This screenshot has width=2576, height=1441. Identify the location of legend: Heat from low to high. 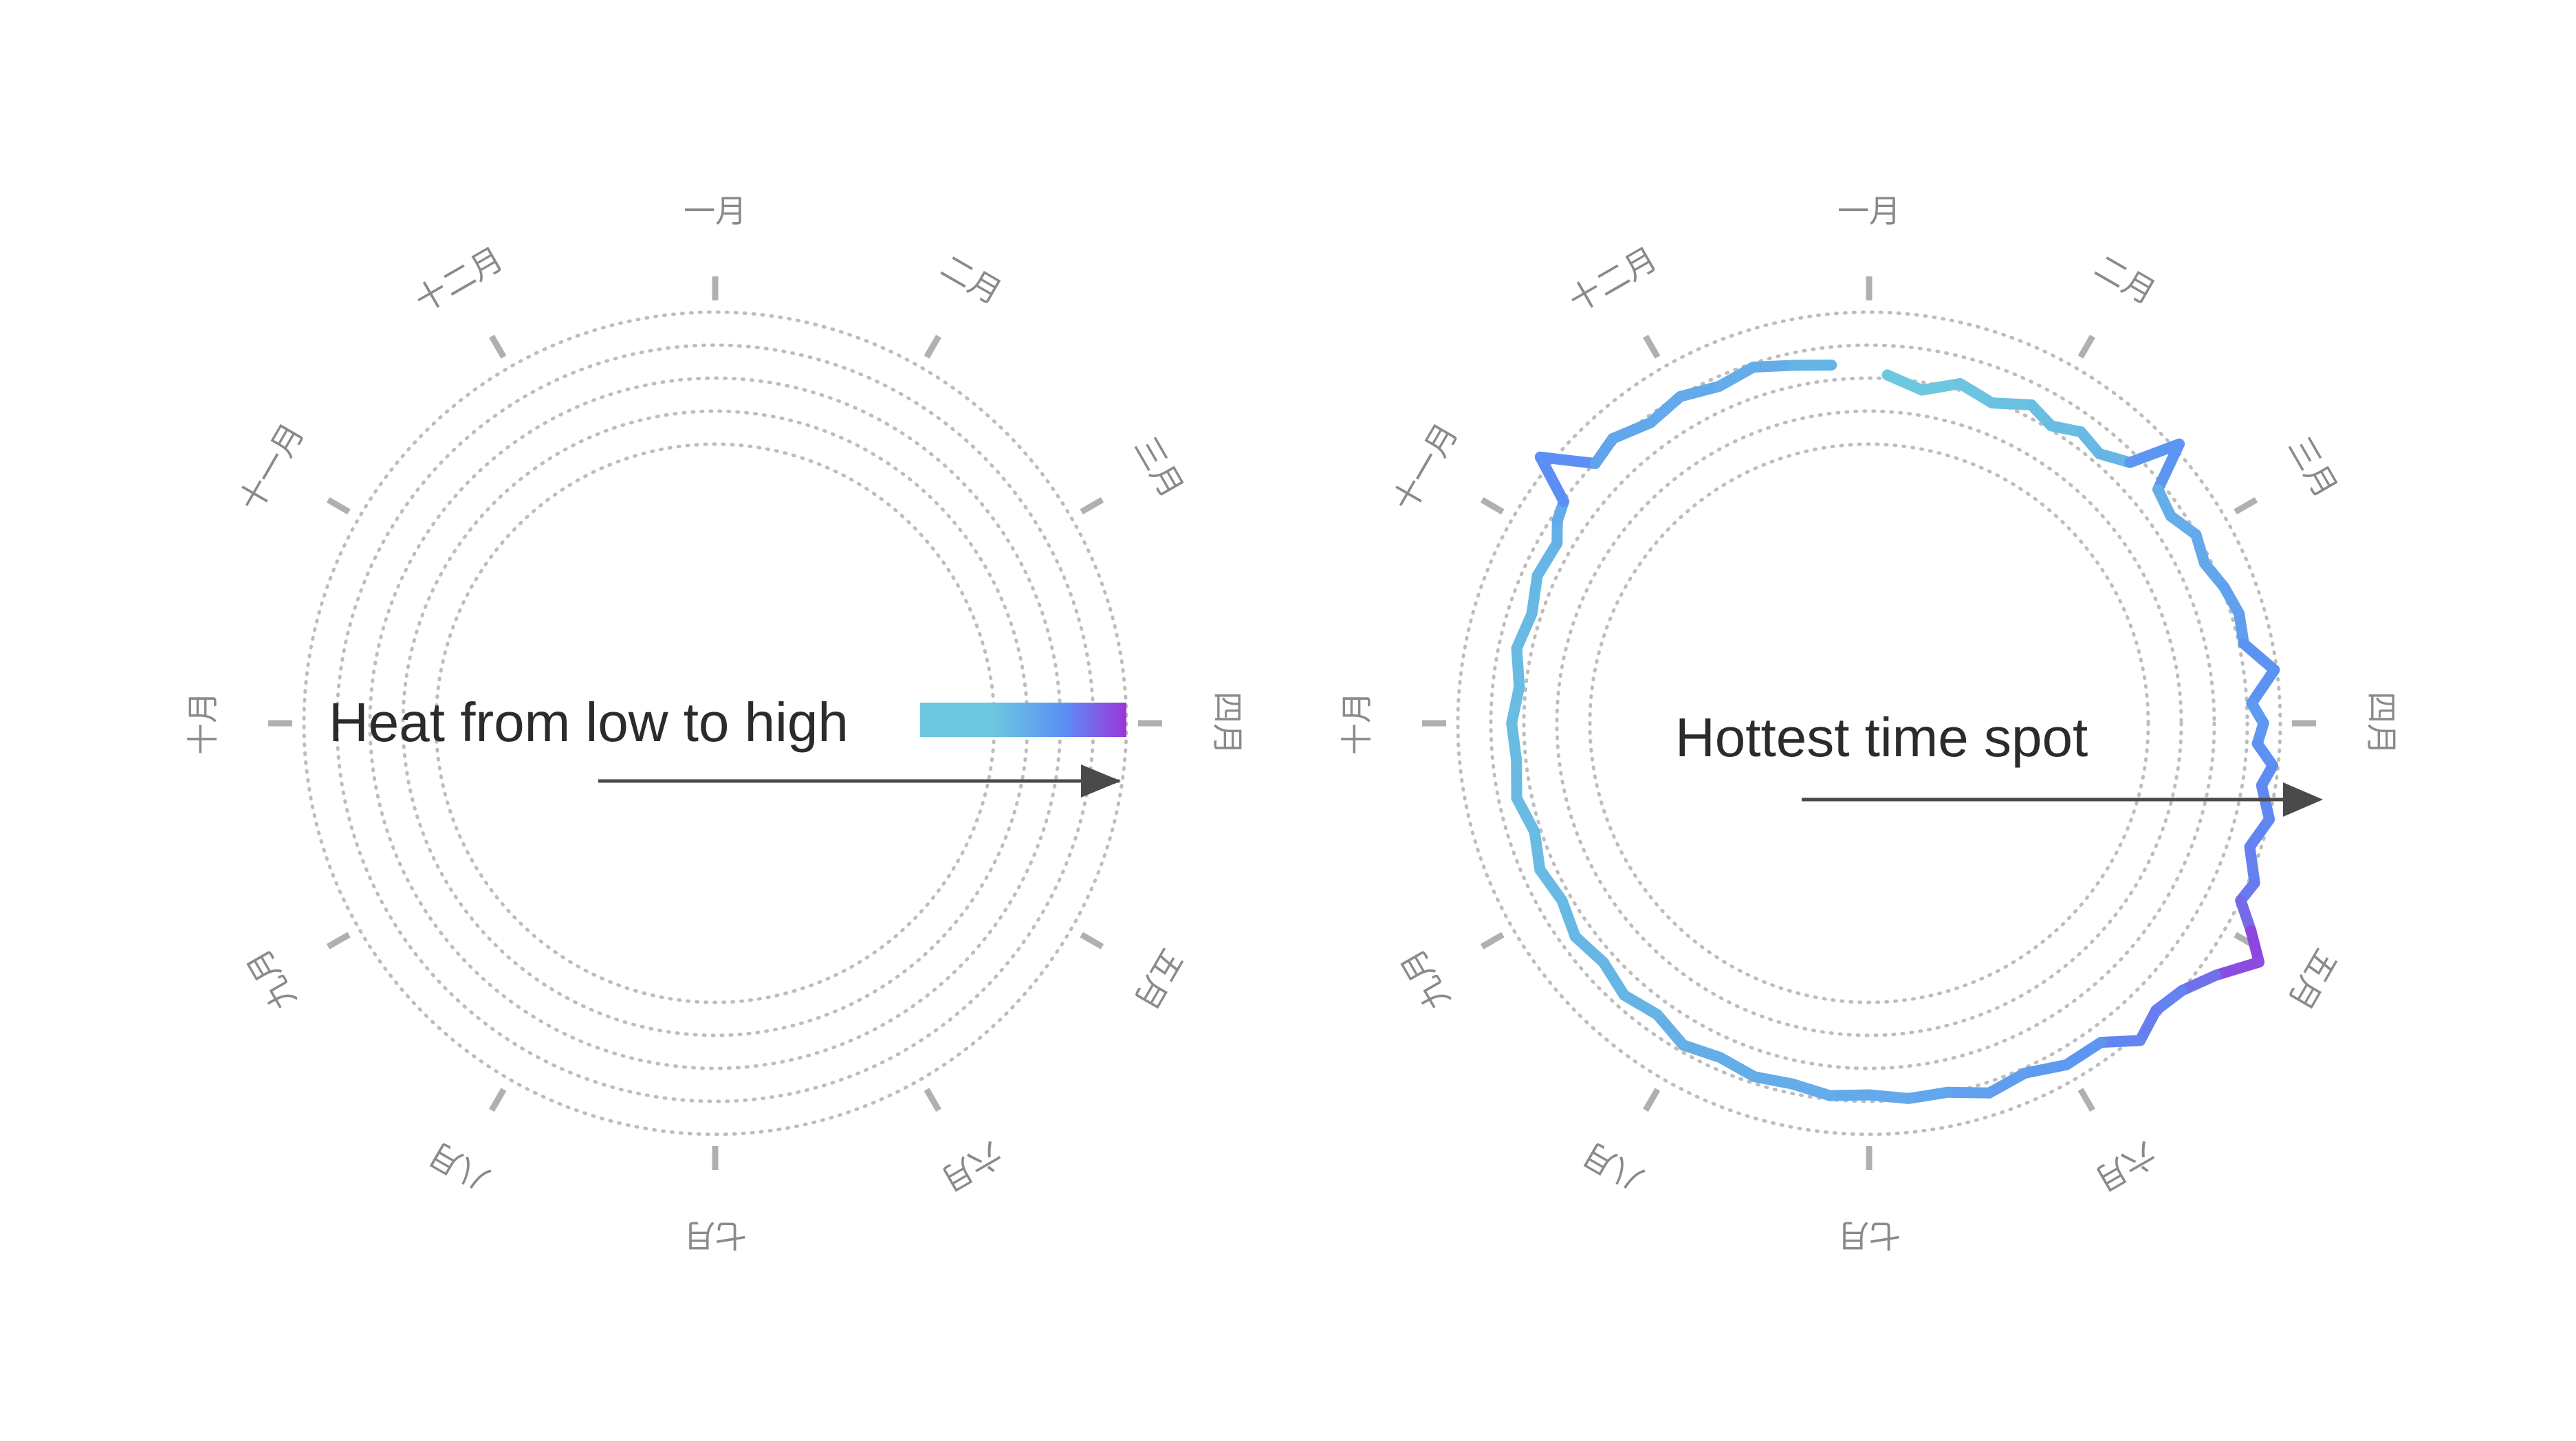
(727, 745).